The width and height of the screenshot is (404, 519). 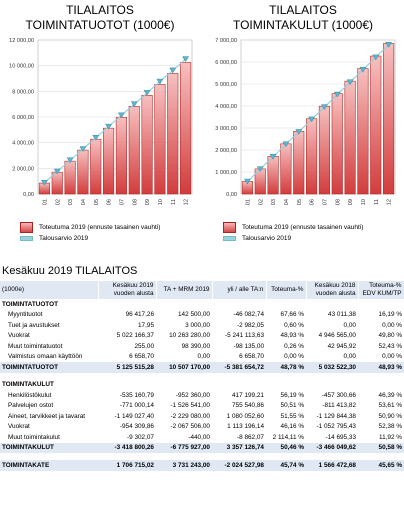 I want to click on y-tick-label: 12 000,00, so click(x=21, y=41).